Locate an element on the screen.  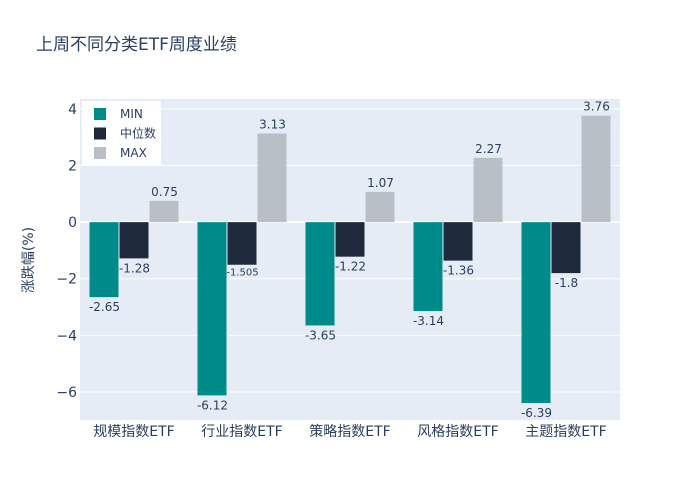
y-tick-label: −6 is located at coordinates (66, 393).